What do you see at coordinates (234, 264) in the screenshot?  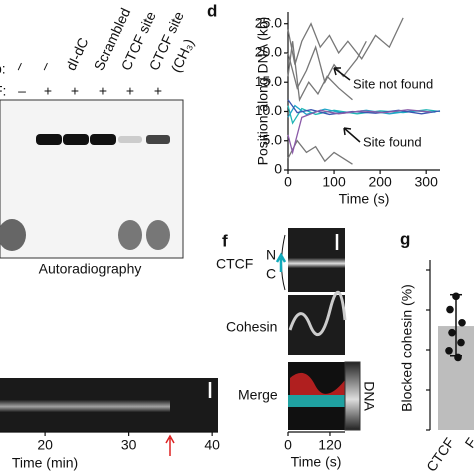 I see `channel-label: CTCF` at bounding box center [234, 264].